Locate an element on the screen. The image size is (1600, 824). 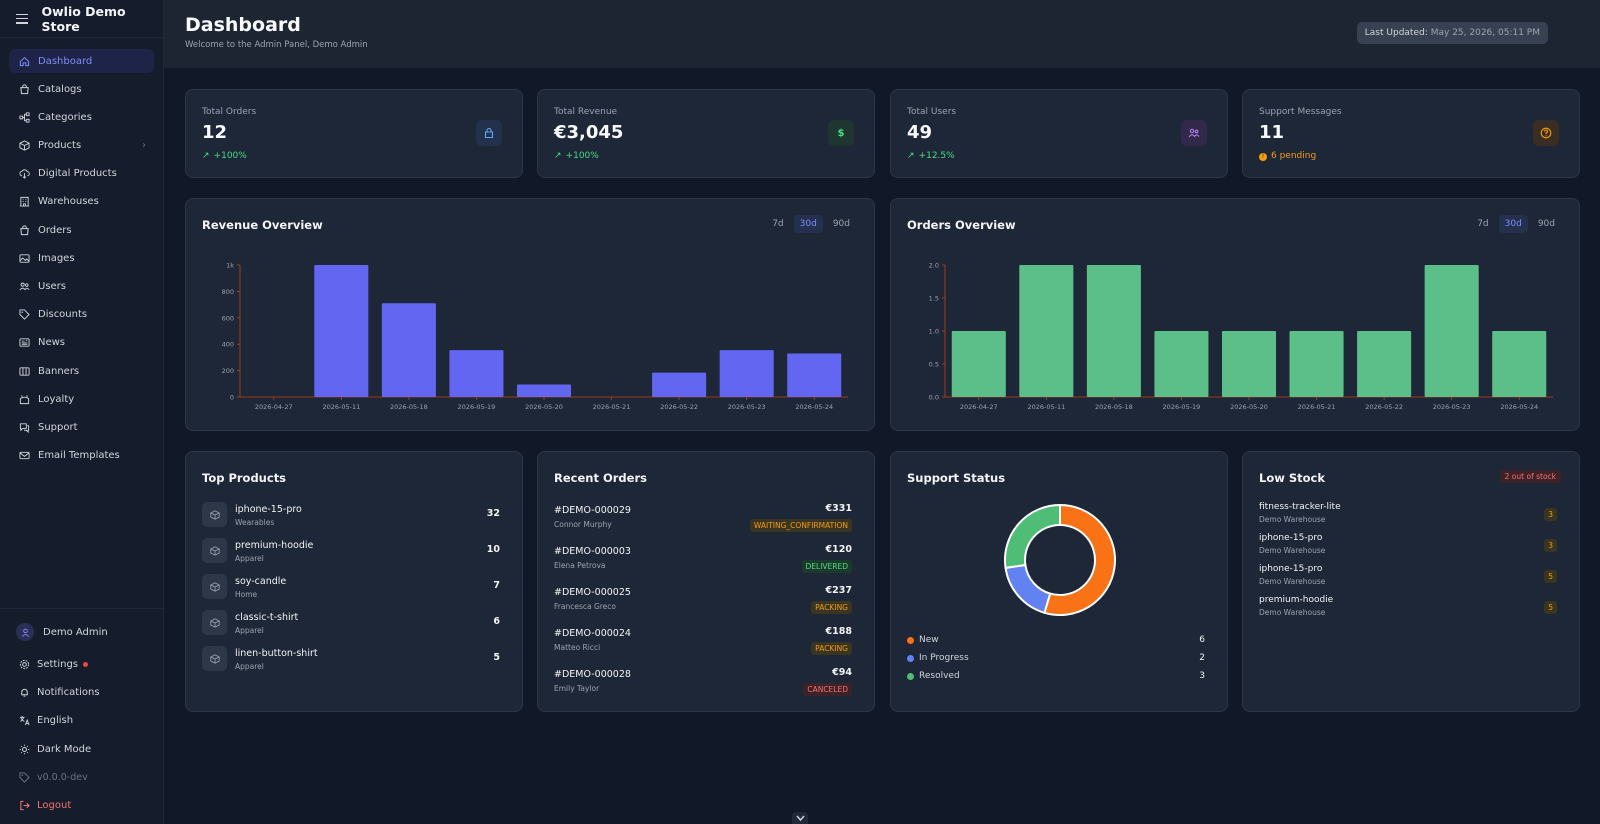
chevron-right-icon: › is located at coordinates (144, 145).